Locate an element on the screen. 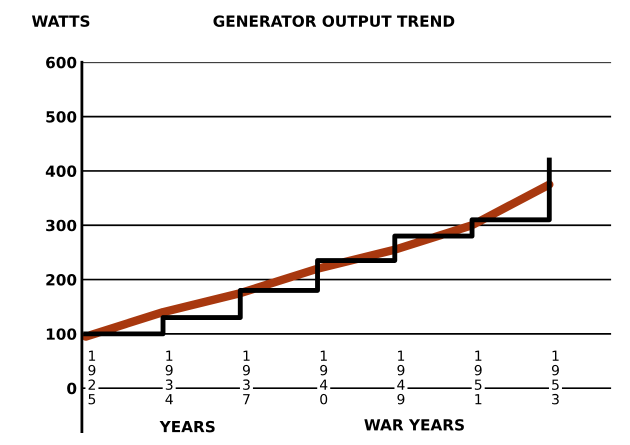 This screenshot has height=445, width=630. y-axis-title: WATTS is located at coordinates (61, 21).